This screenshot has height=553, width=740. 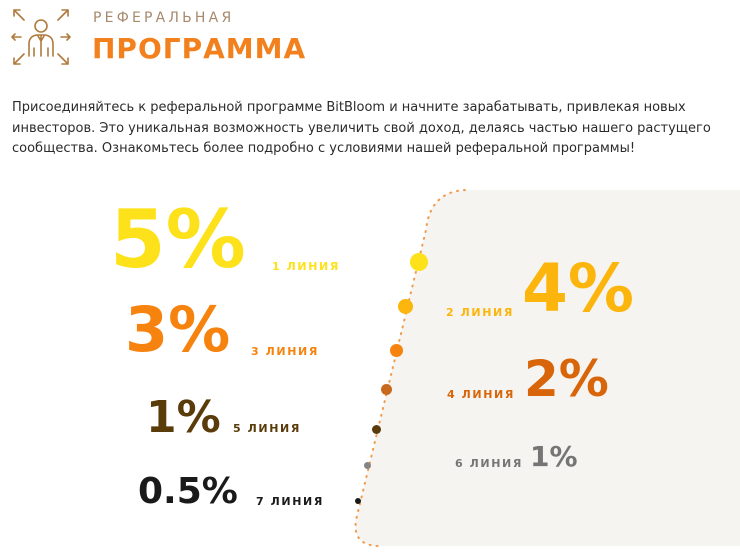 I want to click on page-title: ПРОГРАММА, so click(x=199, y=48).